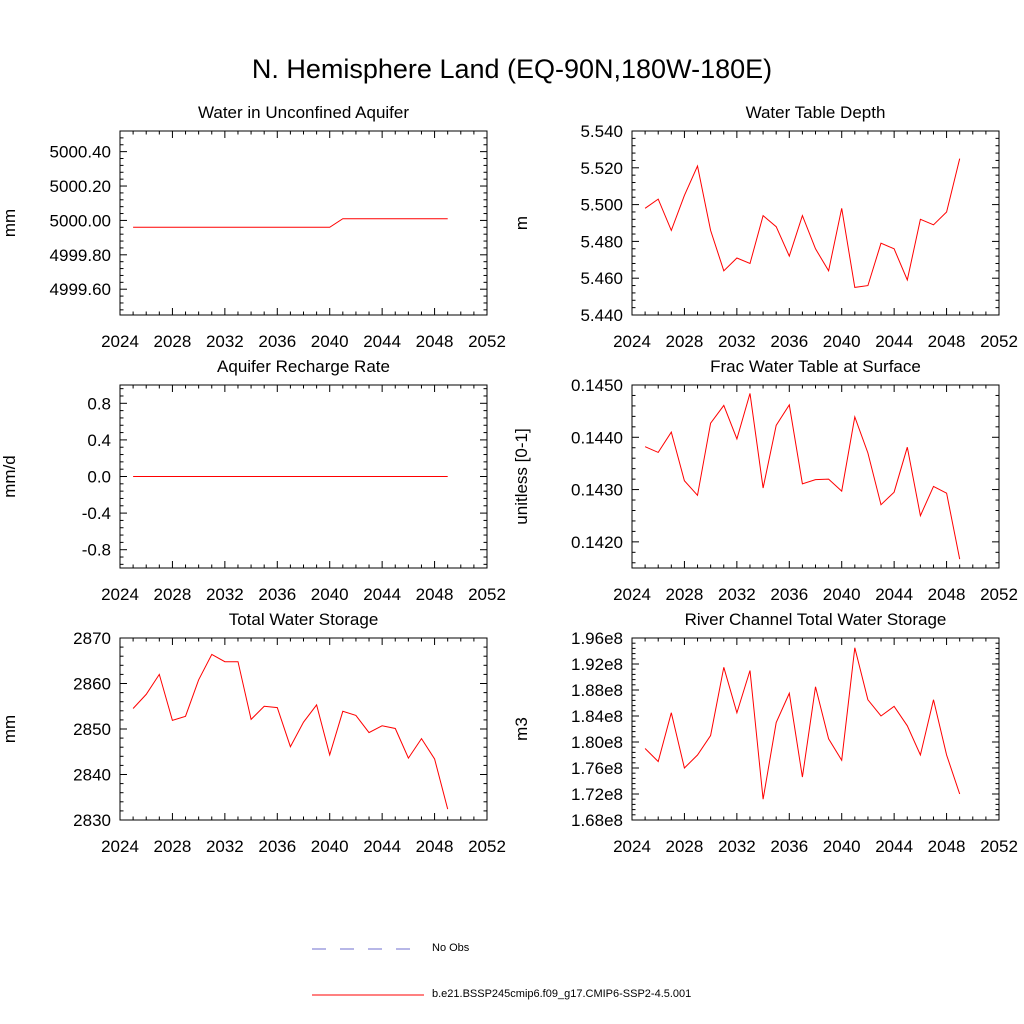  I want to click on panel-2-title: Water Table Depth, so click(816, 112).